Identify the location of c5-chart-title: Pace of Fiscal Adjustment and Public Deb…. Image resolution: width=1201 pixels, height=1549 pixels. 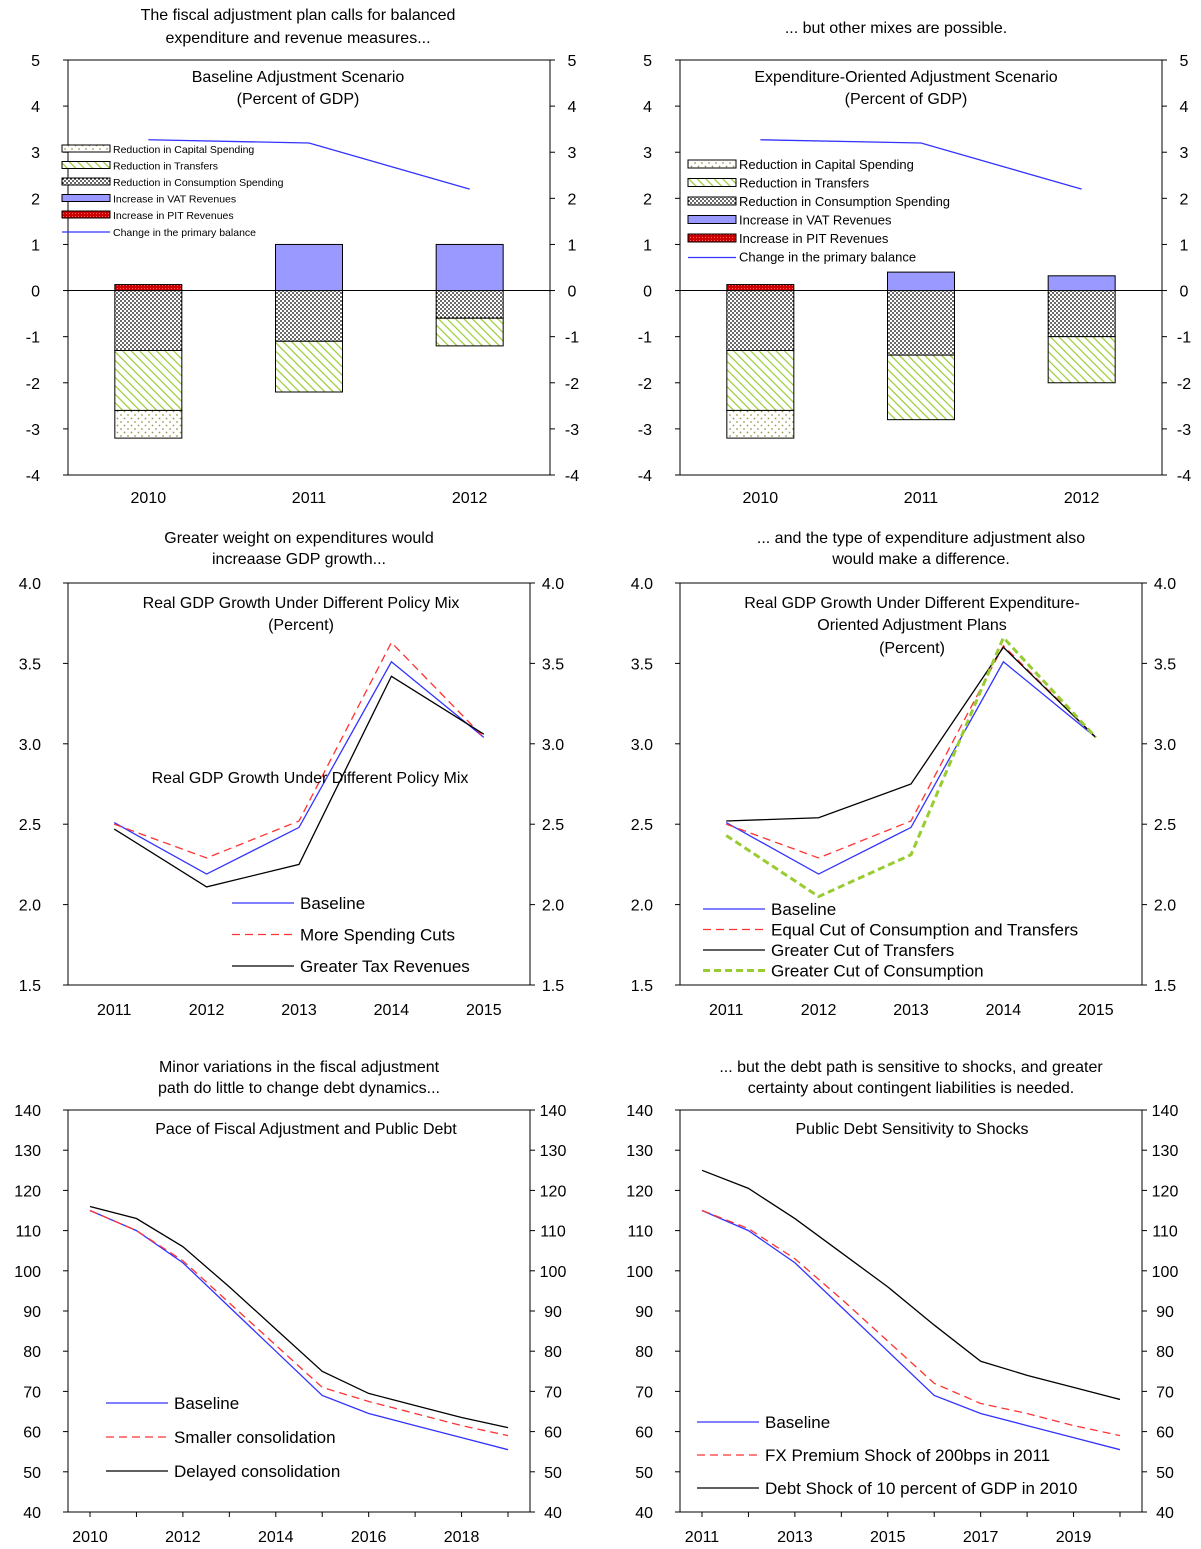
(306, 1129).